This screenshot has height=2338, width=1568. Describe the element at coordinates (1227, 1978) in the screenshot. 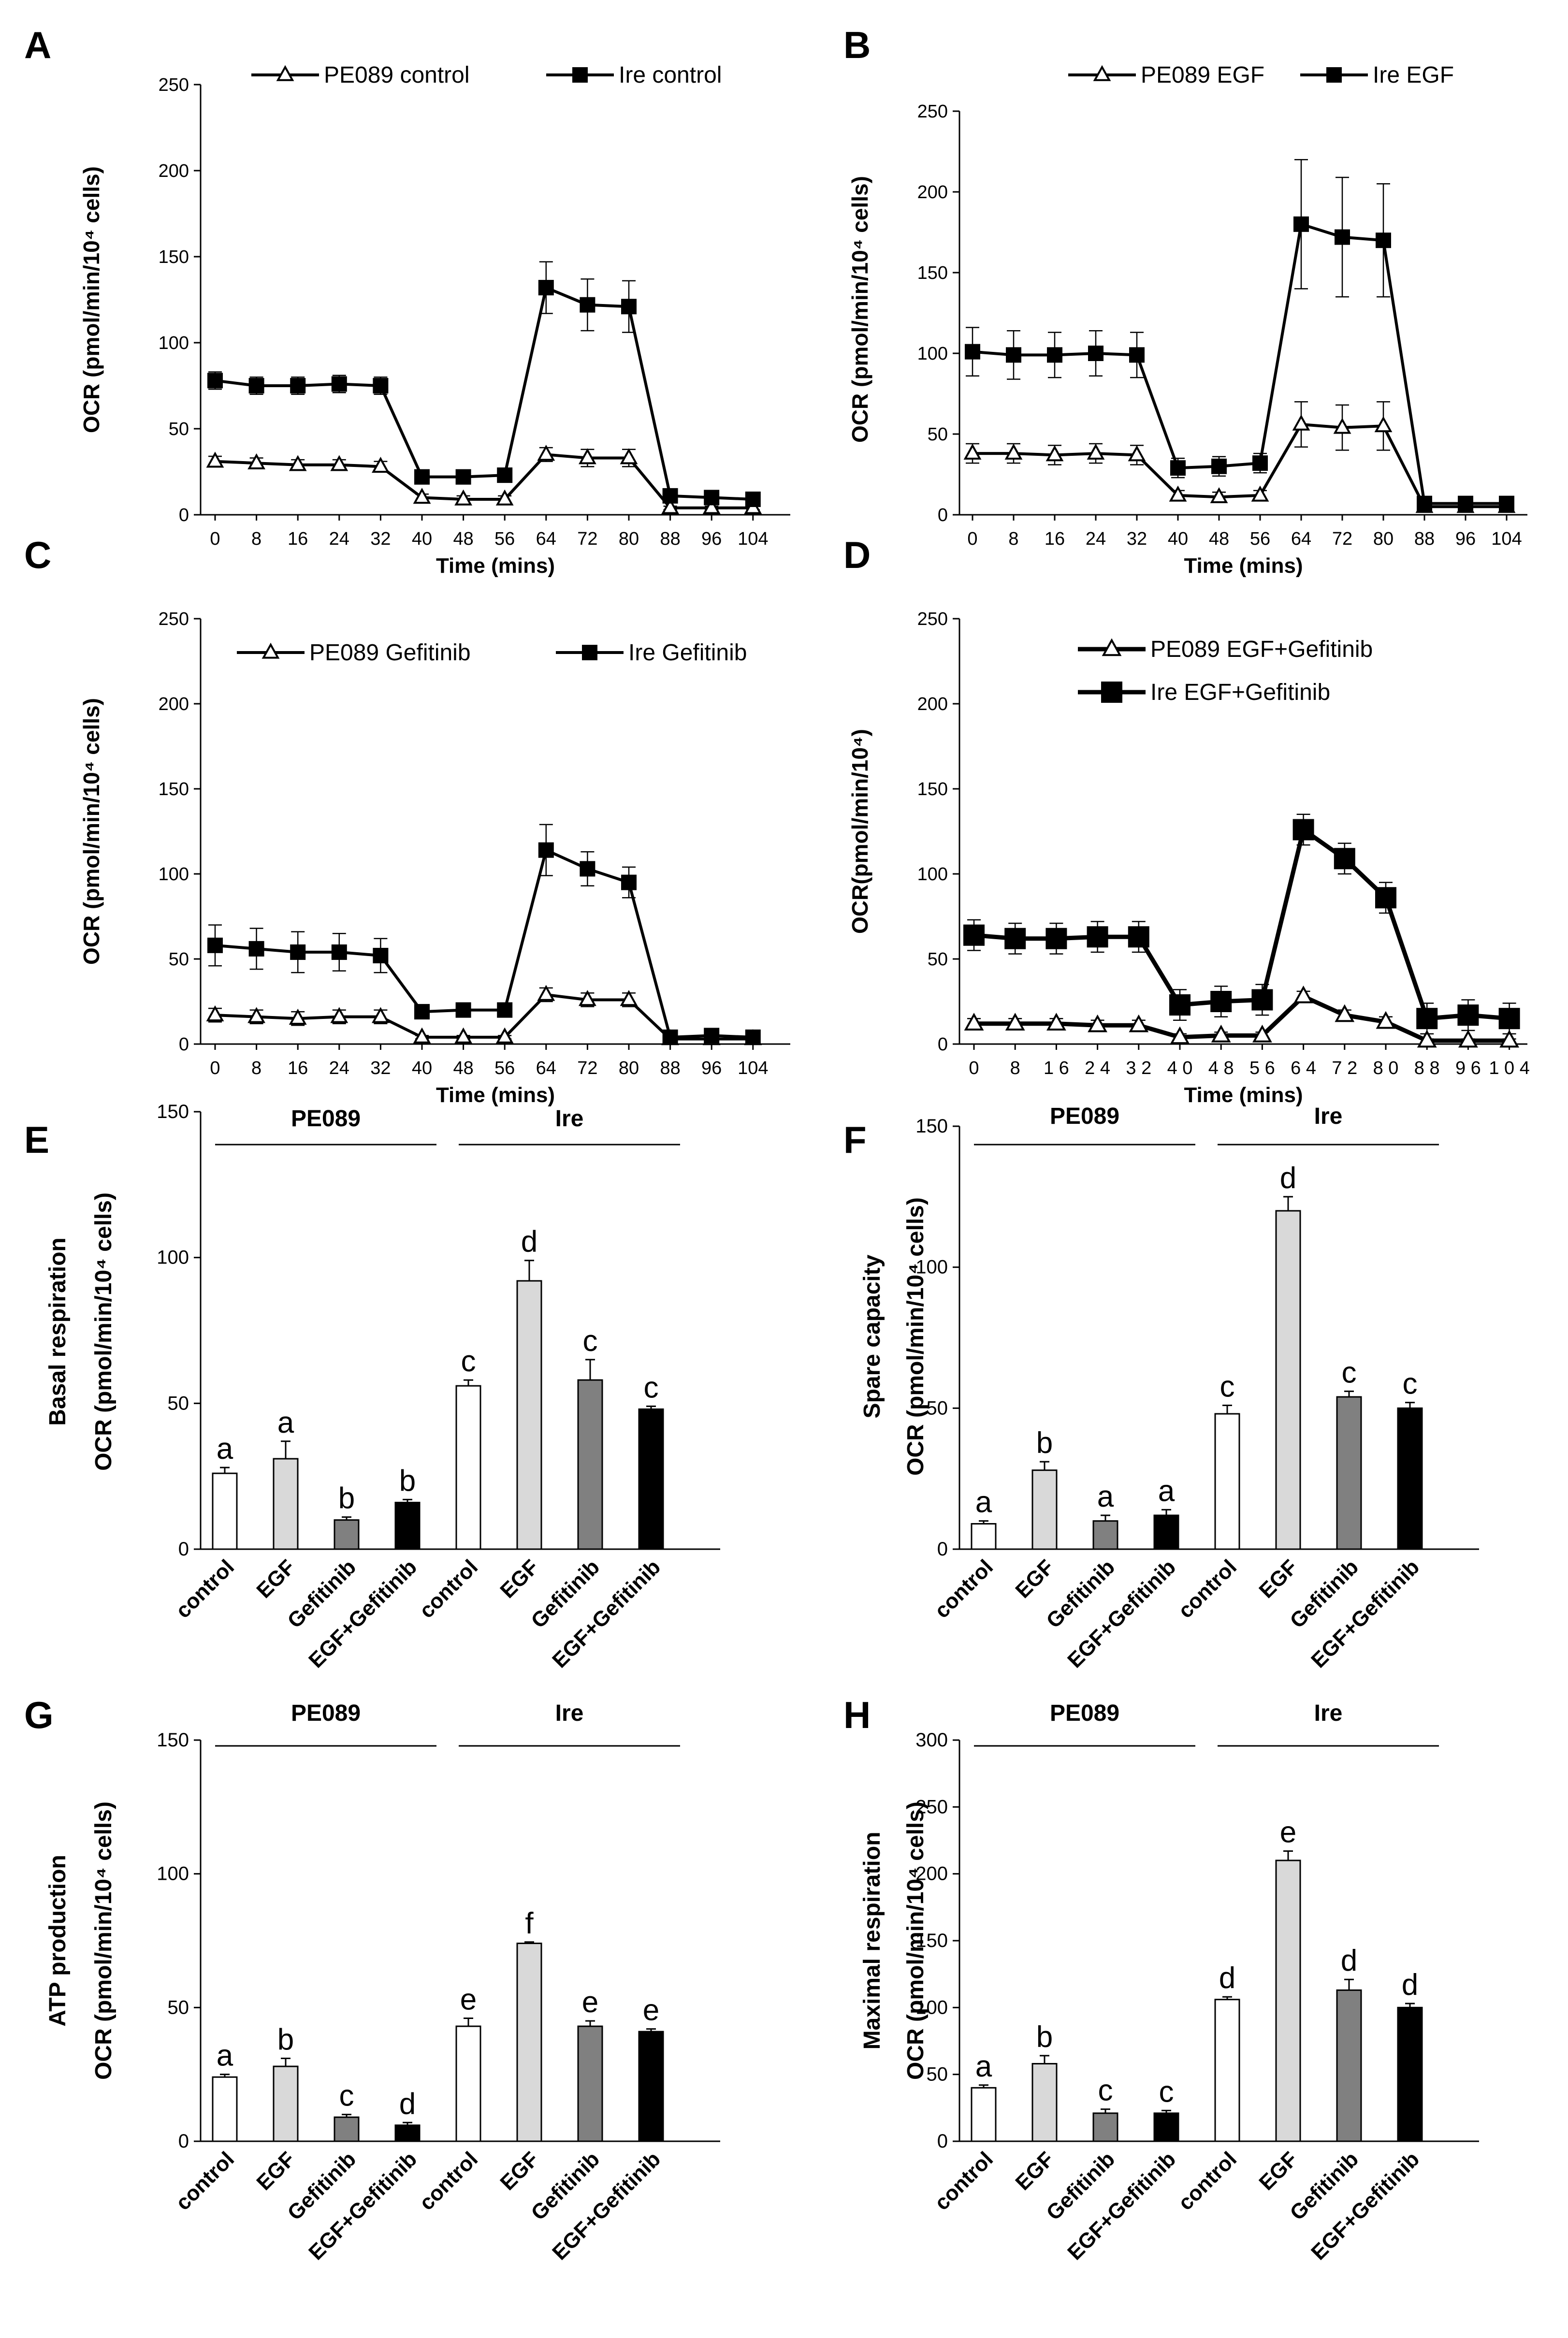

I see `significance-letter: d` at that location.